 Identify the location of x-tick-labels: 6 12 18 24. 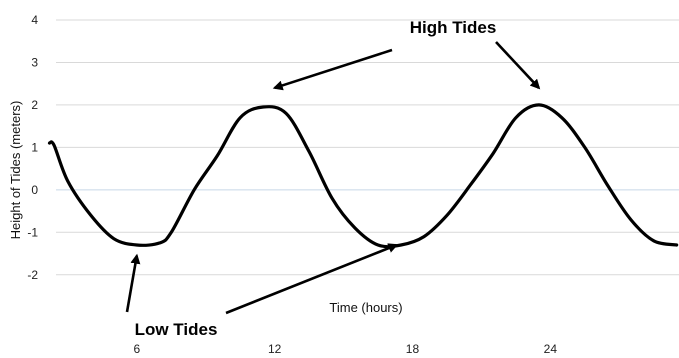
(345, 349).